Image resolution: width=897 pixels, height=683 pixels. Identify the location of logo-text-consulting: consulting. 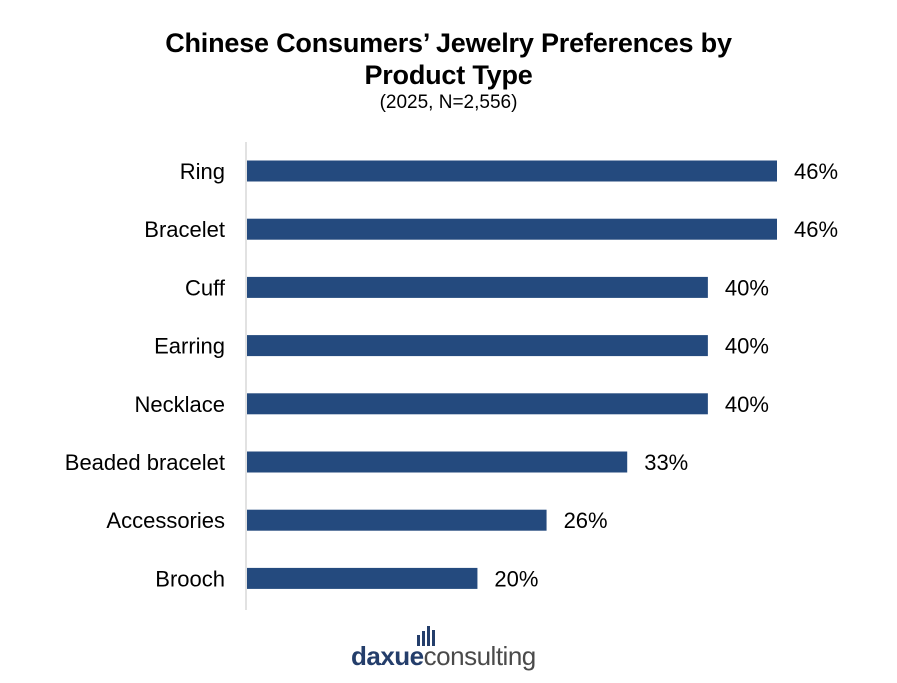
(480, 656).